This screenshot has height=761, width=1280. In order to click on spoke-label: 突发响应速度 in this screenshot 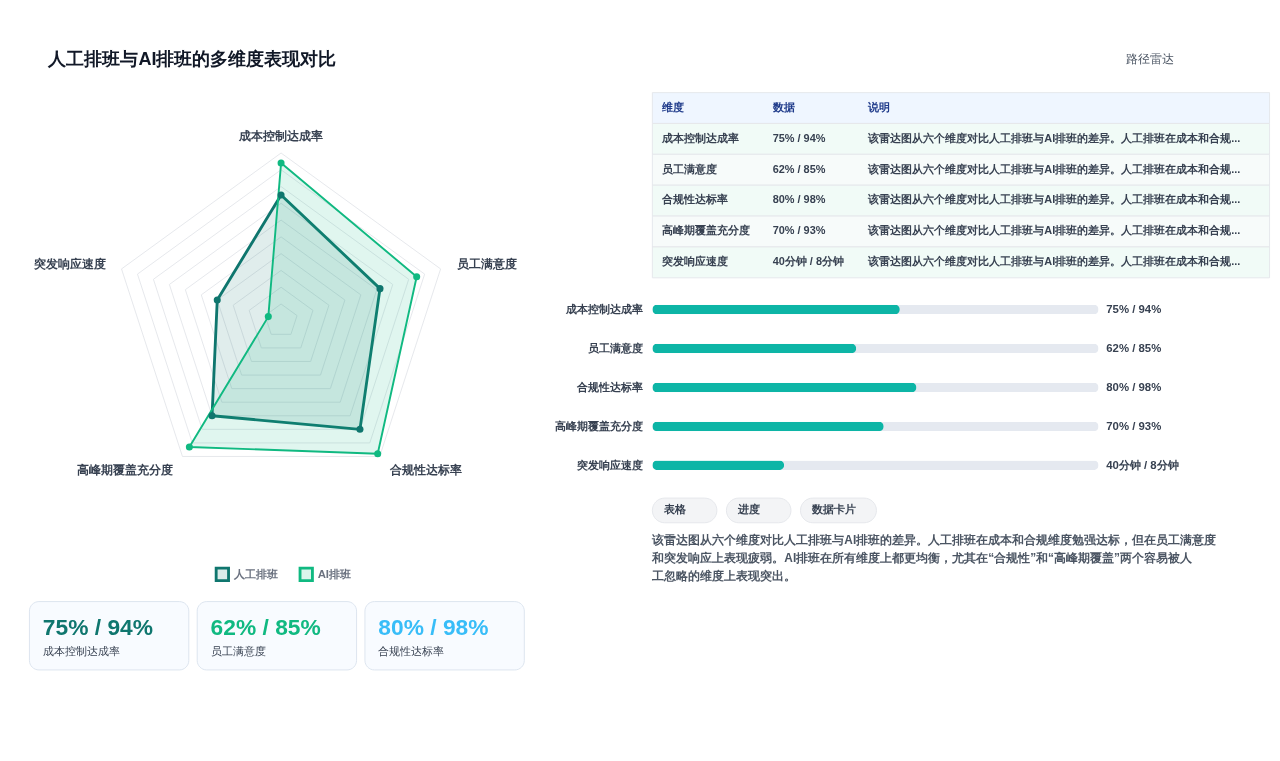, I will do `click(69, 263)`.